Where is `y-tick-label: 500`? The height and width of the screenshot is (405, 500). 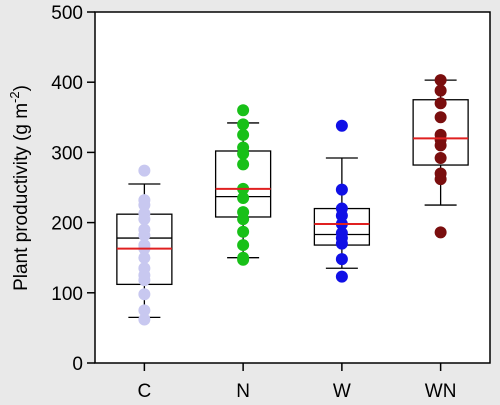 y-tick-label: 500 is located at coordinates (67, 13).